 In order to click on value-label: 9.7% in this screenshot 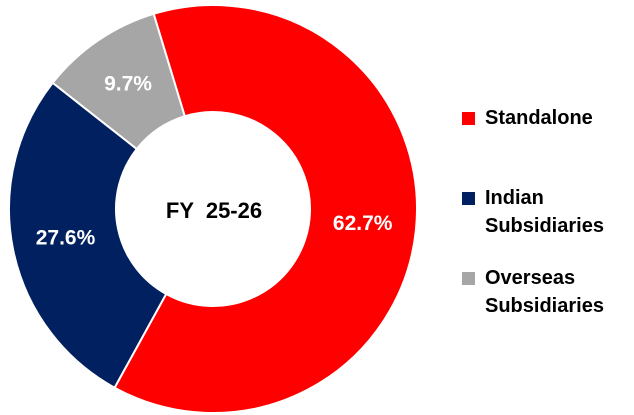, I will do `click(128, 83)`.